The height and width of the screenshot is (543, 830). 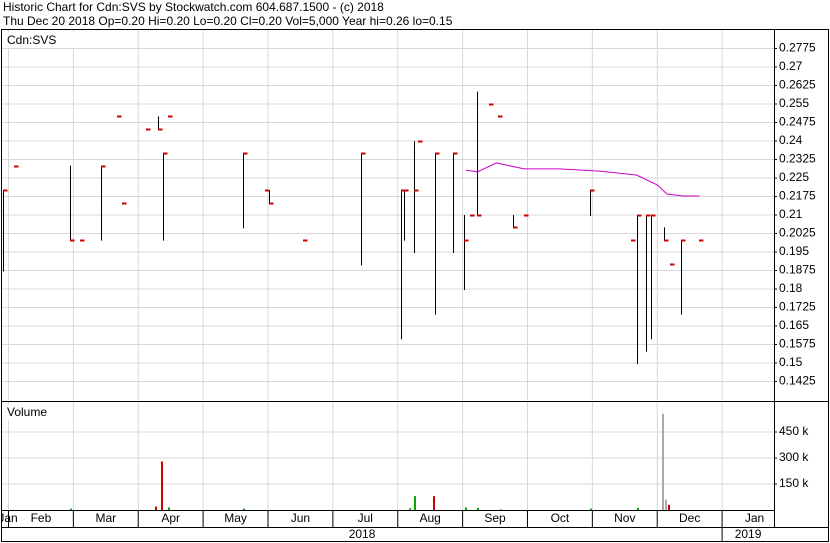 What do you see at coordinates (41, 518) in the screenshot?
I see `x-tick-label: Feb` at bounding box center [41, 518].